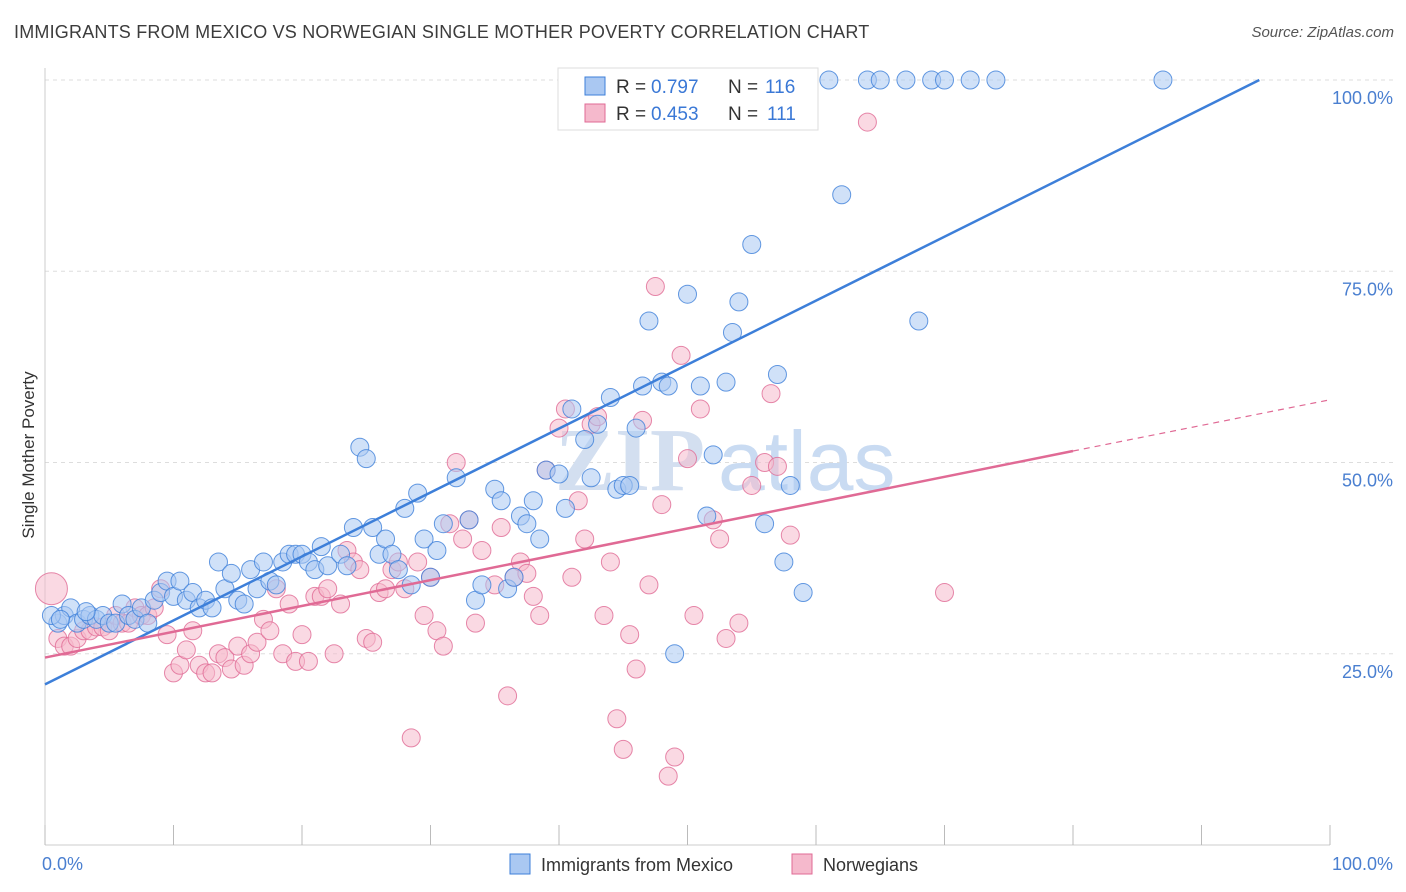 The width and height of the screenshot is (1406, 892). What do you see at coordinates (62, 864) in the screenshot?
I see `x-tick-label: 0.0%` at bounding box center [62, 864].